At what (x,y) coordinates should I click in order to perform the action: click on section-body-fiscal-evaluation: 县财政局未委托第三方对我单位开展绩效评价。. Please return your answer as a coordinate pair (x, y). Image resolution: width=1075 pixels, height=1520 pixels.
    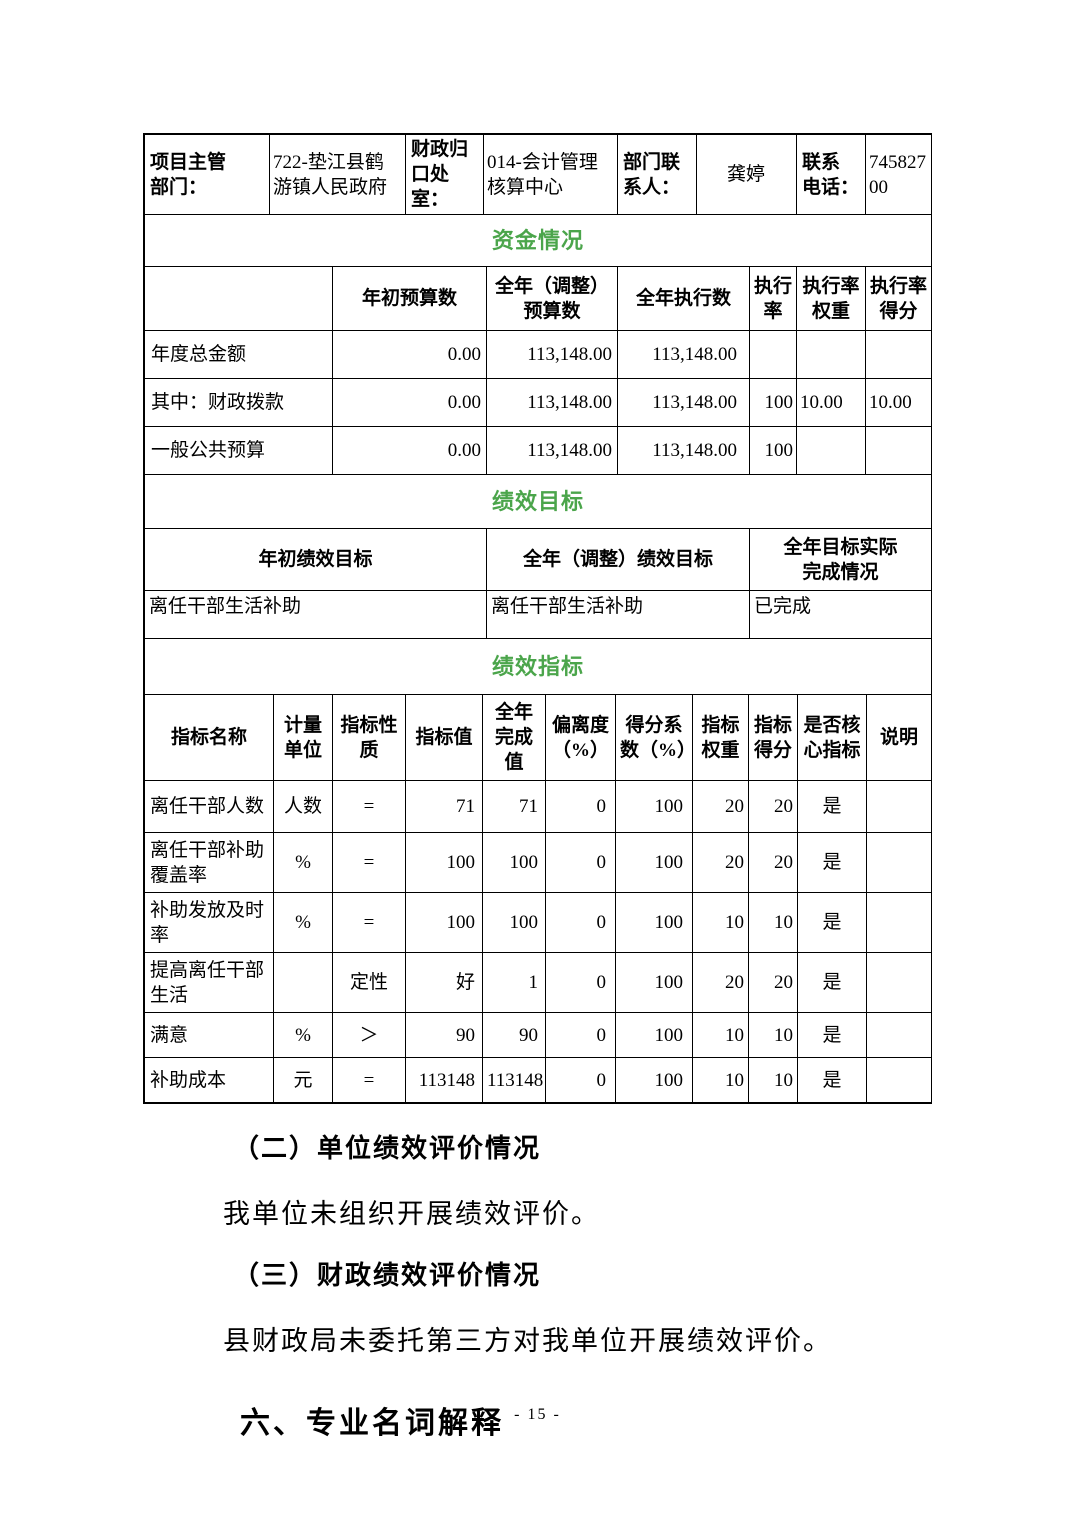
    Looking at the image, I should click on (527, 1341).